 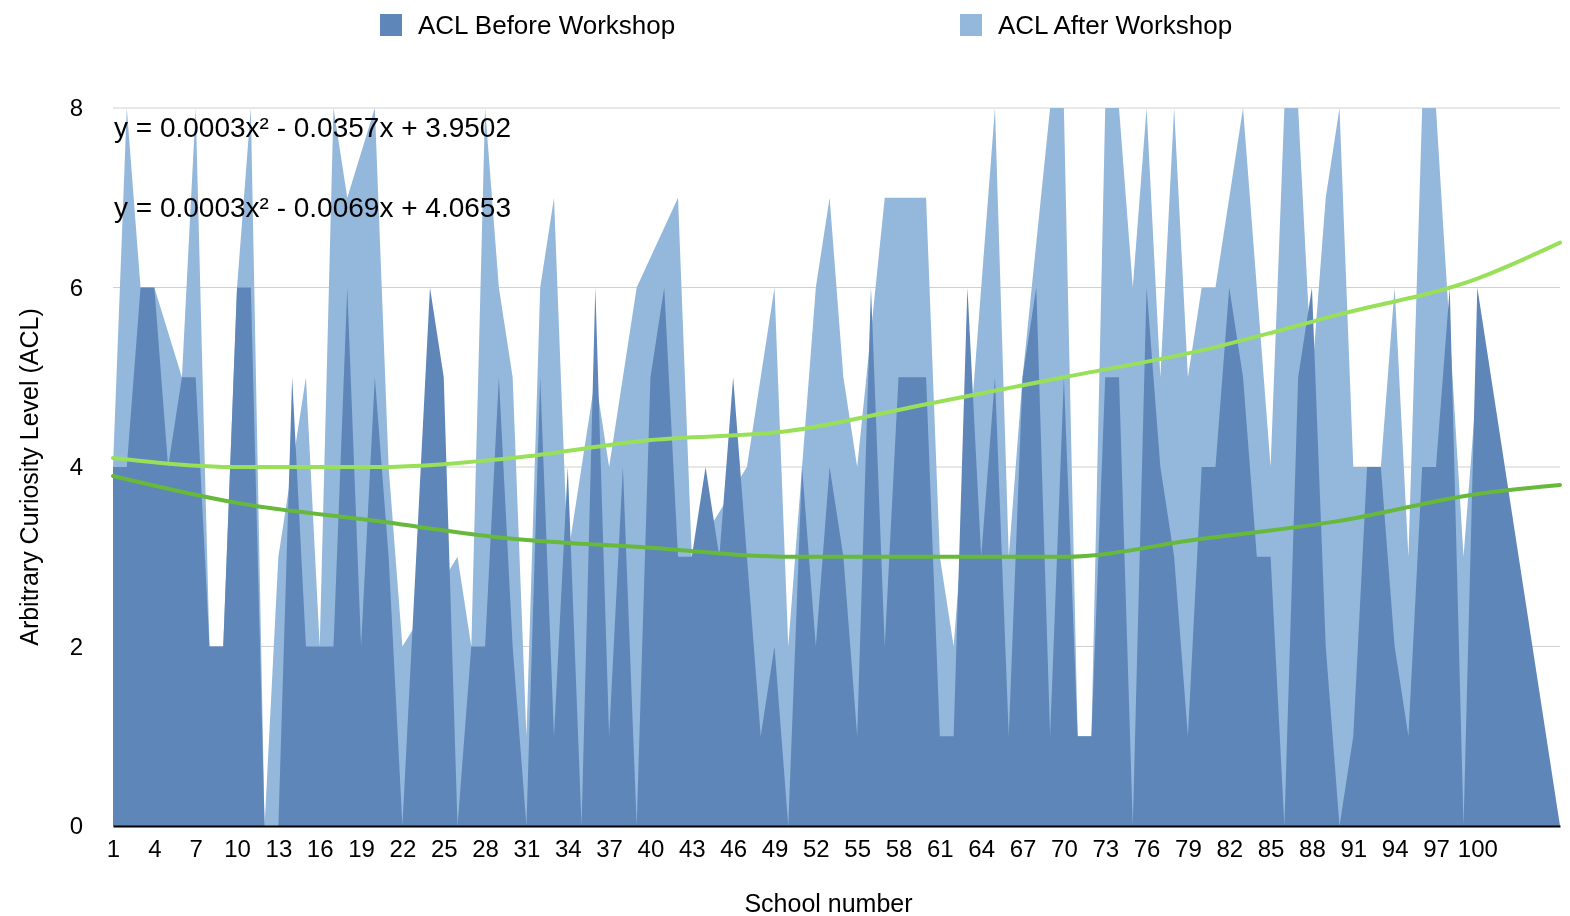 I want to click on x-tick-label: 13, so click(x=279, y=849).